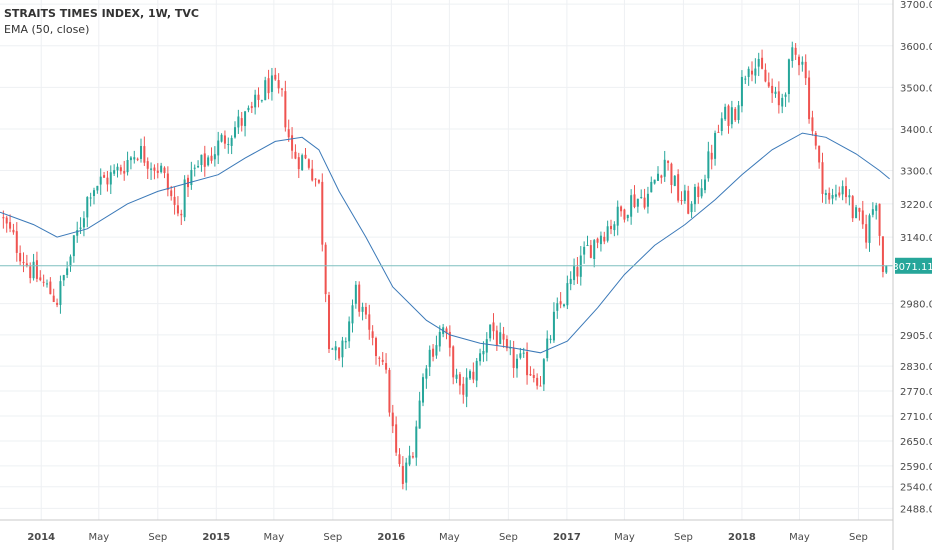 This screenshot has width=932, height=550. Describe the element at coordinates (916, 367) in the screenshot. I see `y-tick-label: 2830.00` at that location.